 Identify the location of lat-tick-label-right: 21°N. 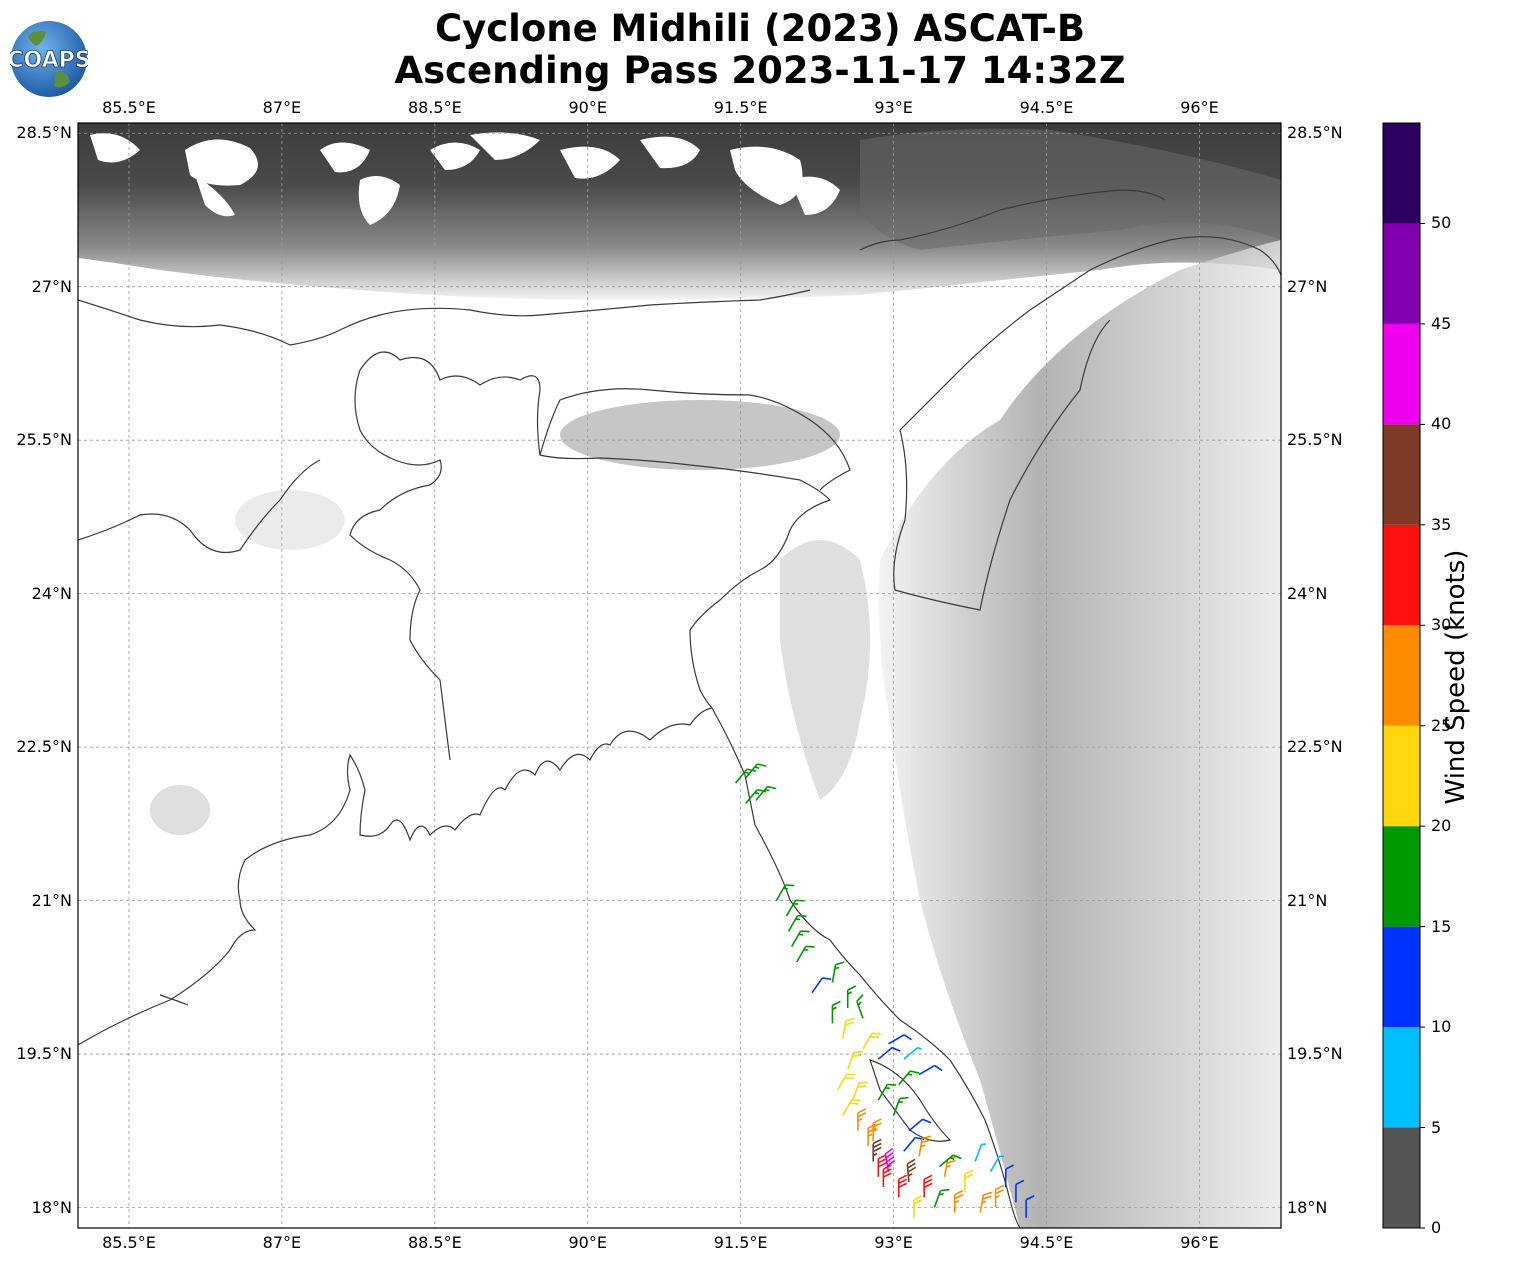
(1307, 900).